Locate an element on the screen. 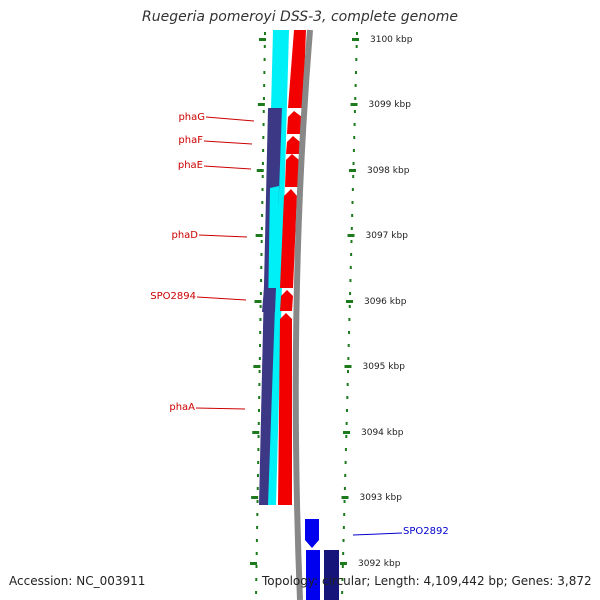 Image resolution: width=600 pixels, height=600 pixels. scale-label: 3099 kbp is located at coordinates (390, 105).